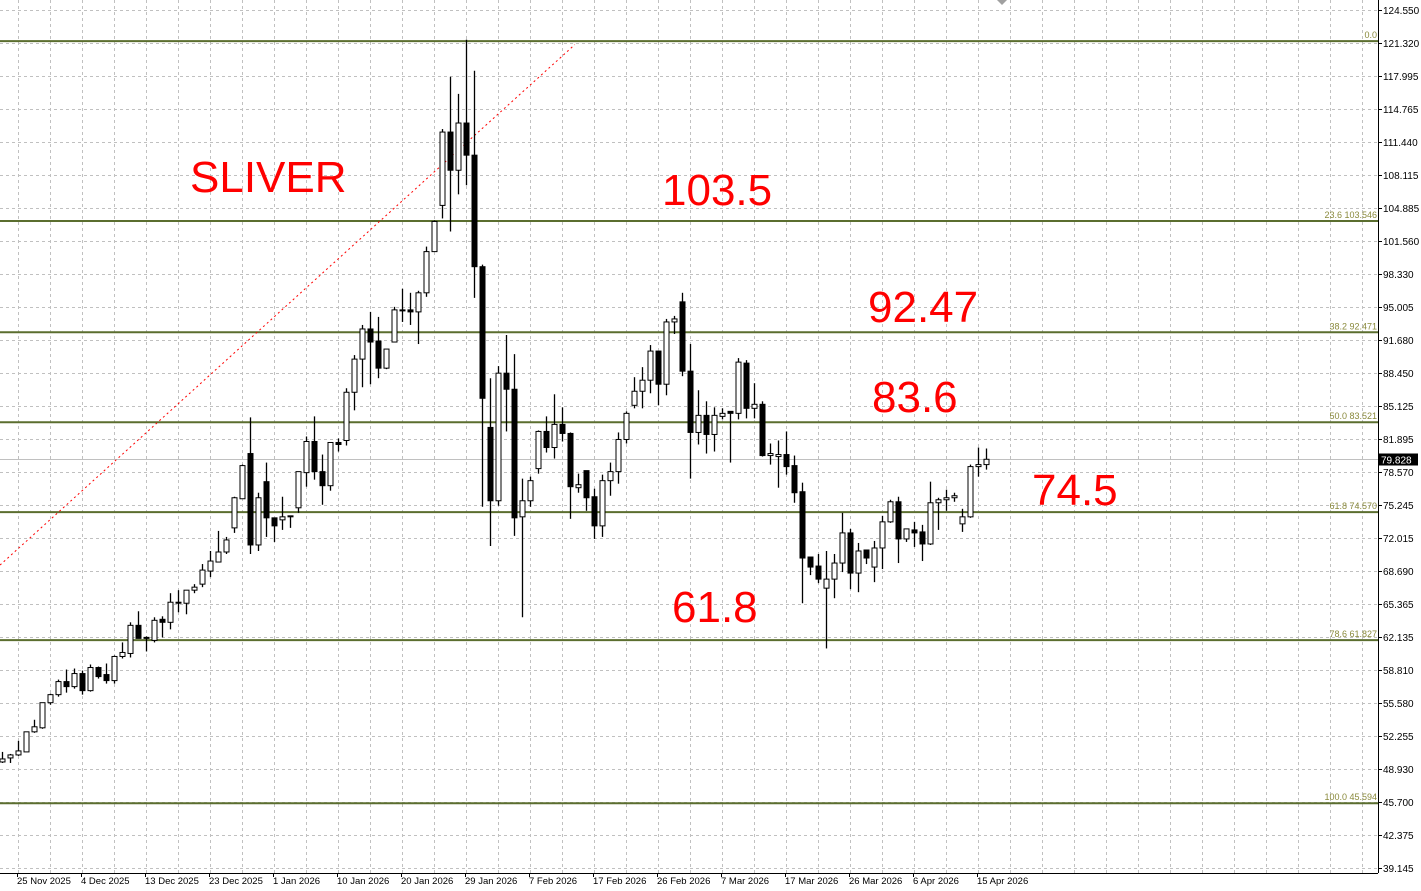 The width and height of the screenshot is (1421, 891). Describe the element at coordinates (1002, 881) in the screenshot. I see `x-tick-label: 15 Apr 2026` at that location.